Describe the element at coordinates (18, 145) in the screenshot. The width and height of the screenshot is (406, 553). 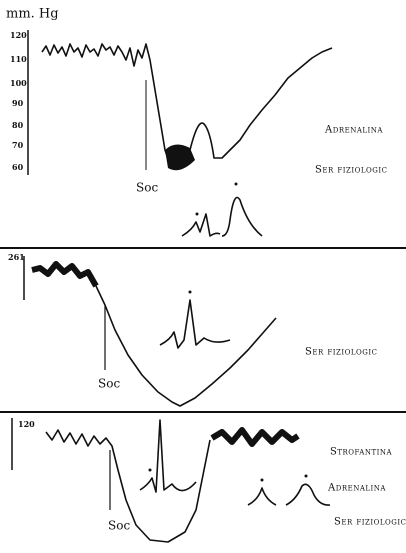
I see `tick-label: 70` at that location.